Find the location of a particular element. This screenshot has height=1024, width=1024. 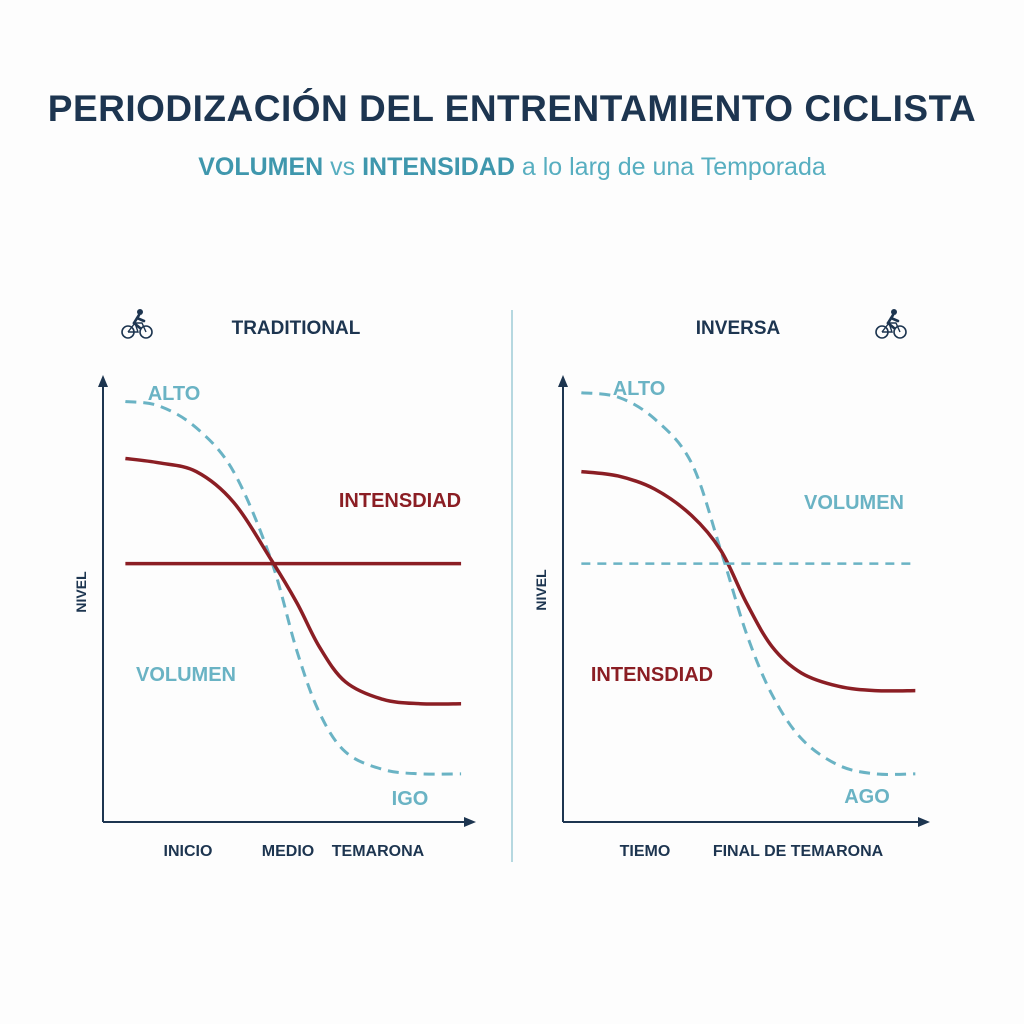

bottom-label: AGO is located at coordinates (867, 797).